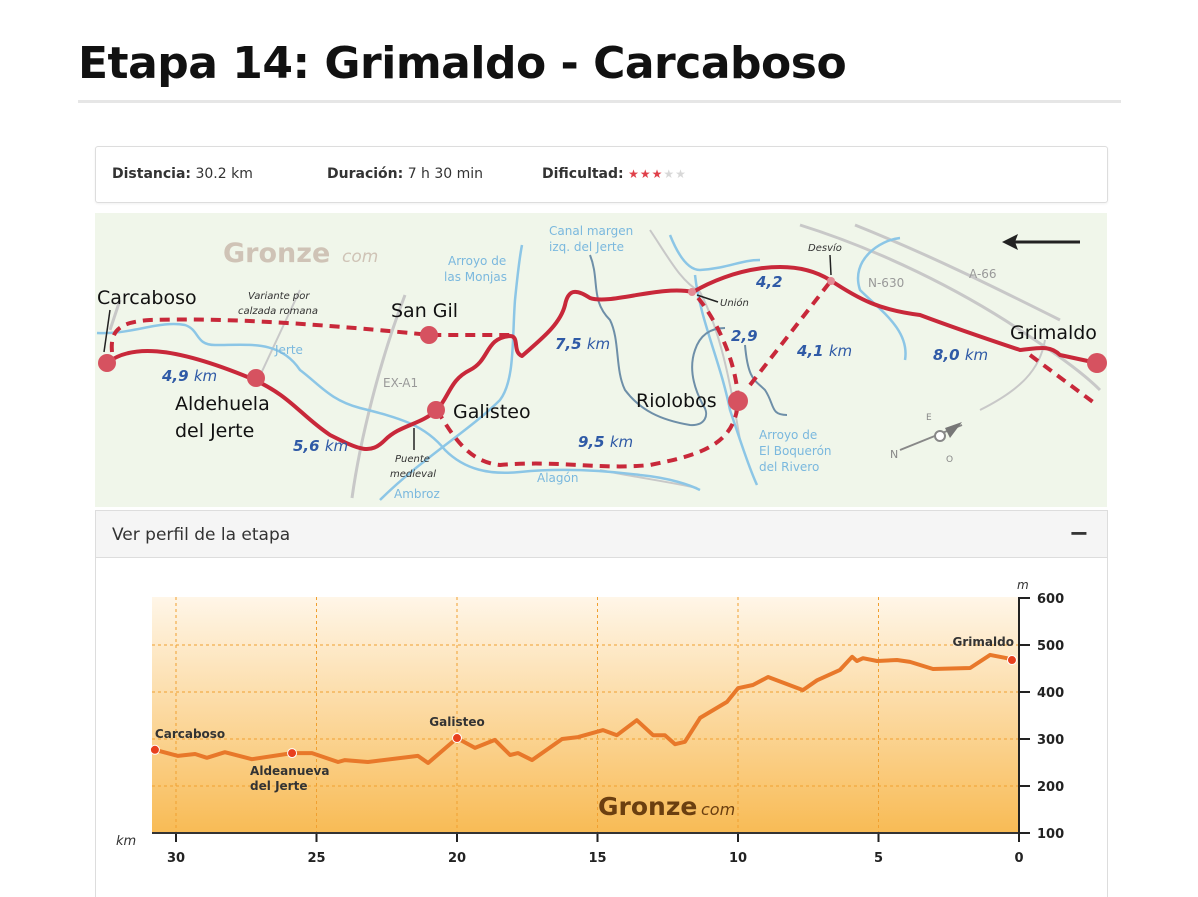  I want to click on label-riolobos: Riolobos, so click(676, 401).